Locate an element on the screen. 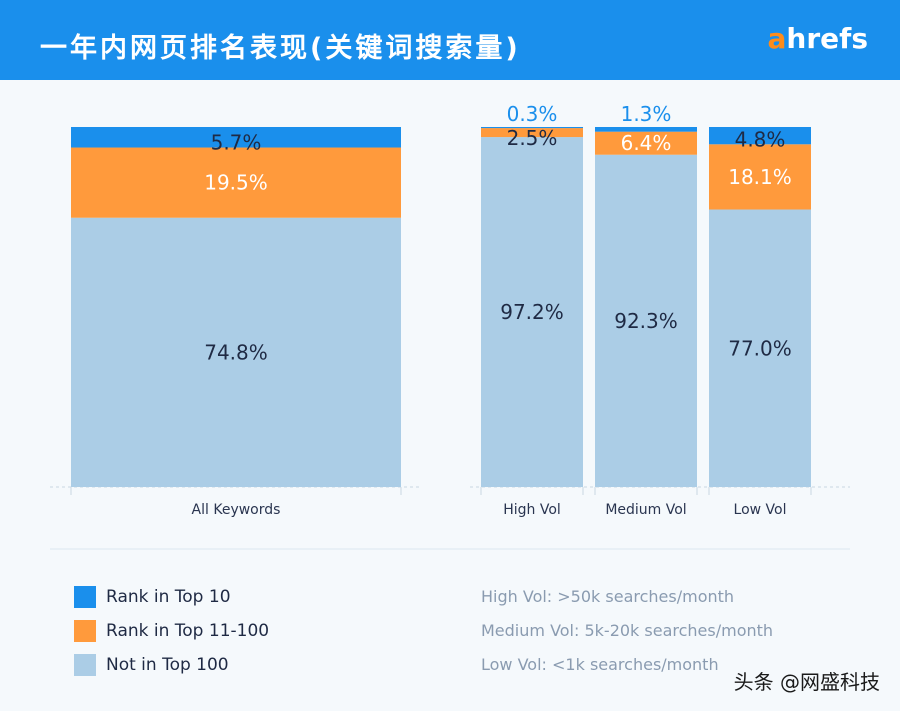  label-medium-vol-not-top100: 92.3% is located at coordinates (646, 321).